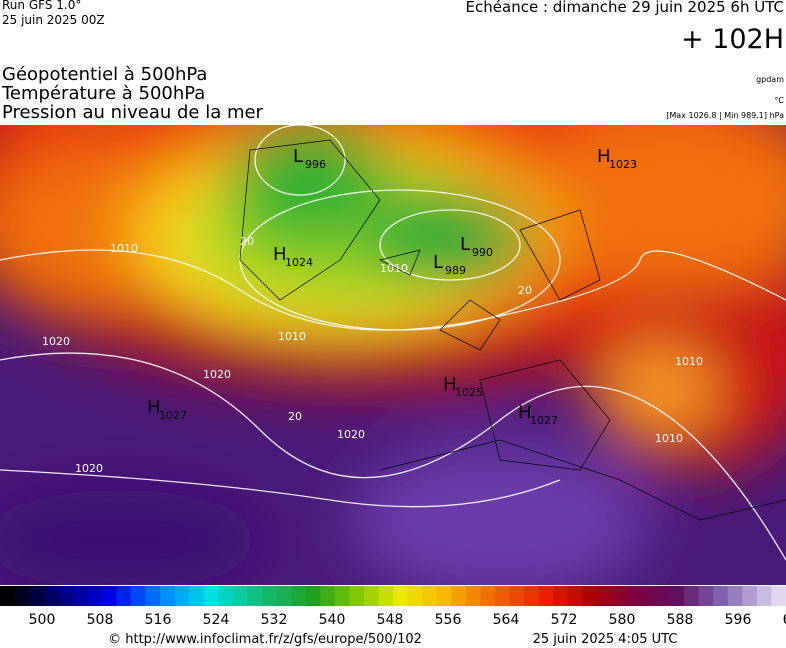  What do you see at coordinates (455, 270) in the screenshot?
I see `center-value: 989` at bounding box center [455, 270].